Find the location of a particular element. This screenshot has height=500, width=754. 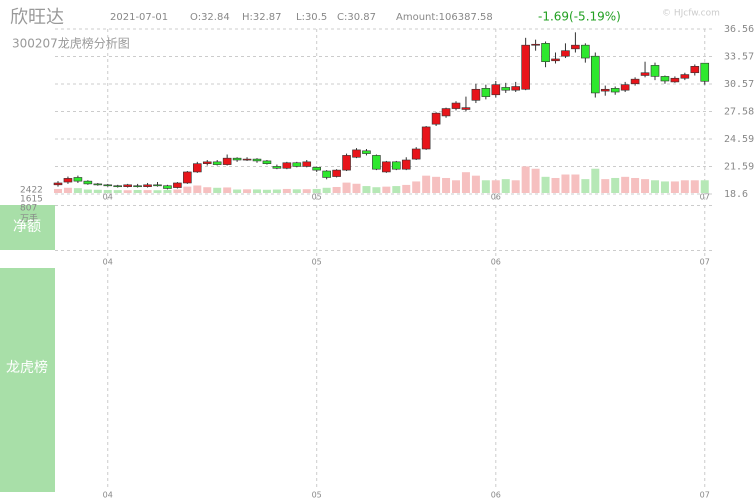

volume-tick-label: 1615 is located at coordinates (31, 200).